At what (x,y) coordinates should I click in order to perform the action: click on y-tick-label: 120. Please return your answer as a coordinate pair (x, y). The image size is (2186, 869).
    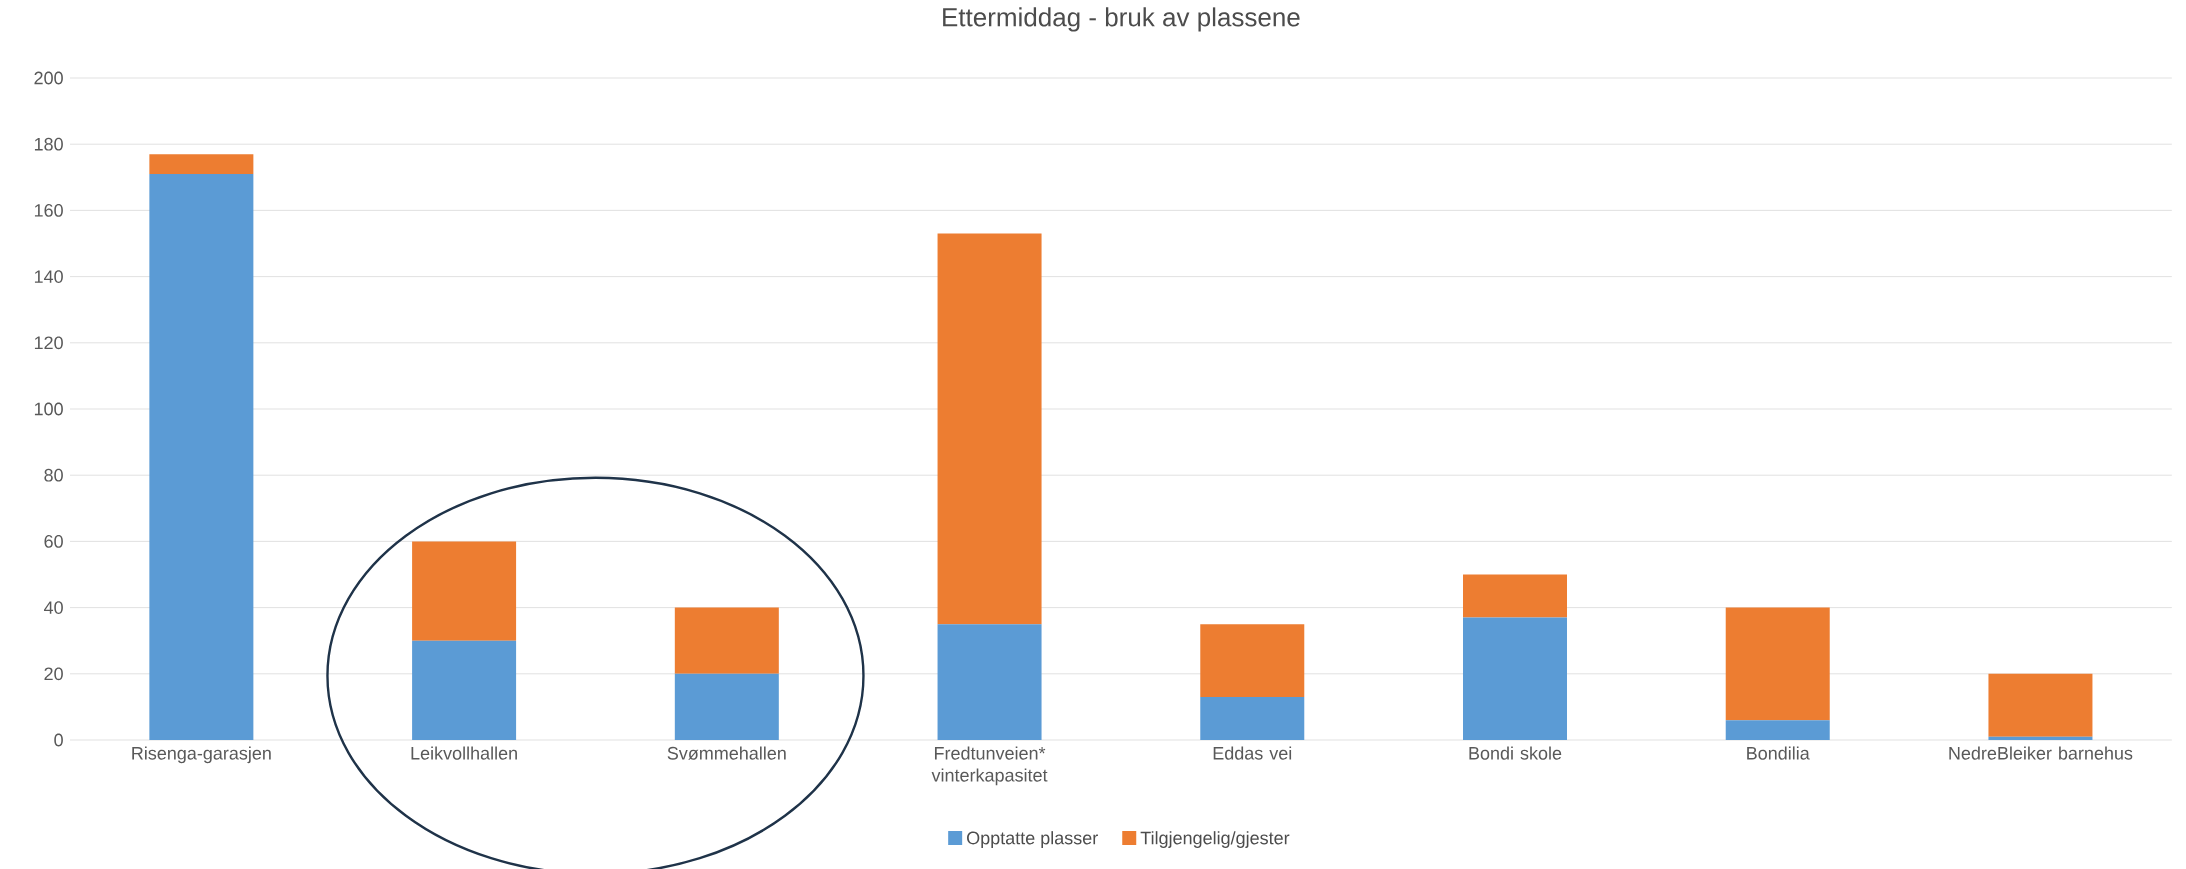
    Looking at the image, I should click on (48, 343).